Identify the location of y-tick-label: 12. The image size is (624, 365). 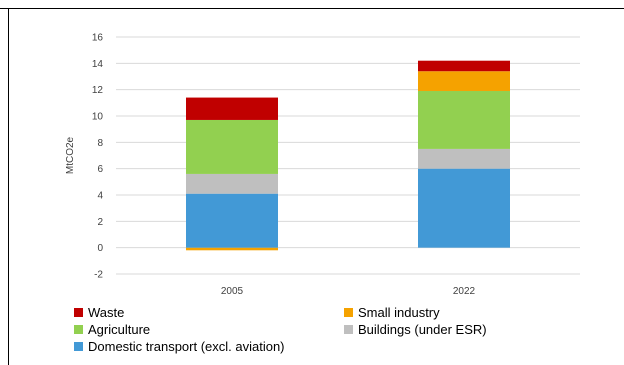
(98, 90).